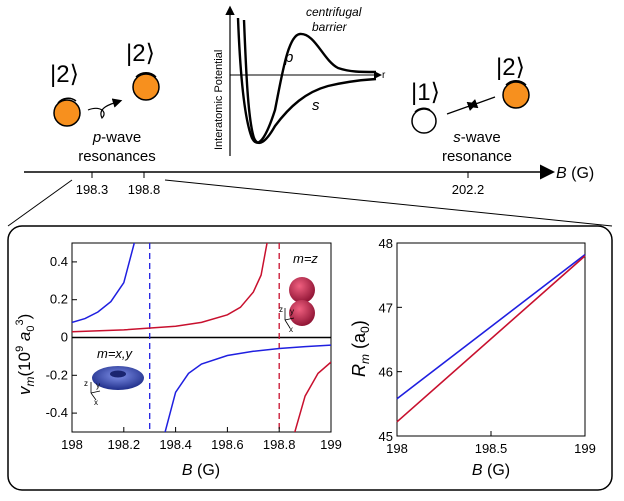 The height and width of the screenshot is (501, 624). Describe the element at coordinates (384, 75) in the screenshot. I see `potential-r-label: r` at that location.